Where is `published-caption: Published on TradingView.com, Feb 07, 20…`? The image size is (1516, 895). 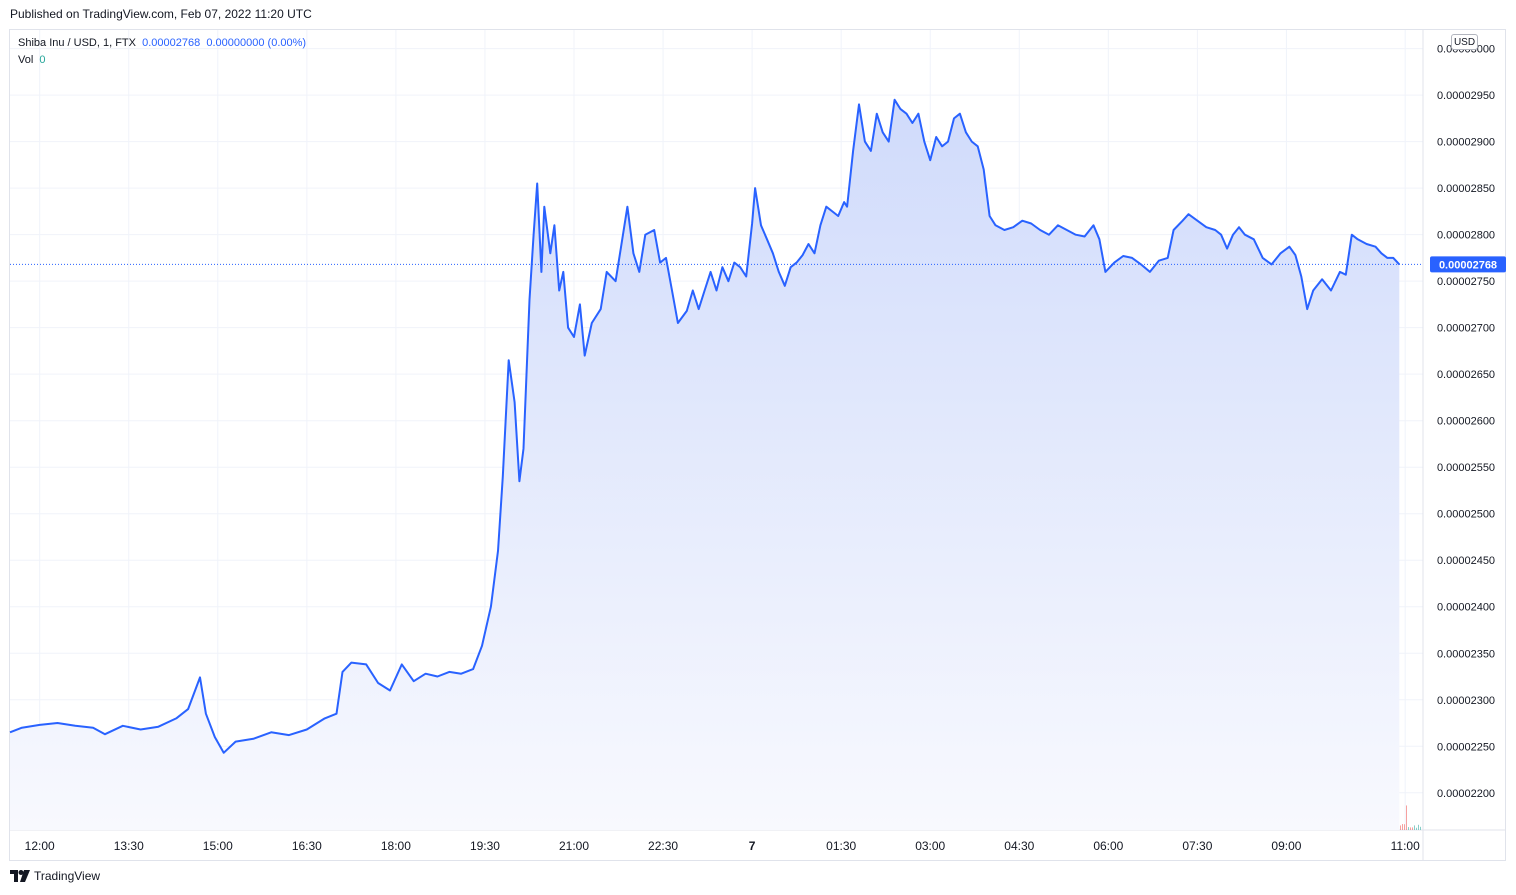
published-caption: Published on TradingView.com, Feb 07, 20… is located at coordinates (161, 14).